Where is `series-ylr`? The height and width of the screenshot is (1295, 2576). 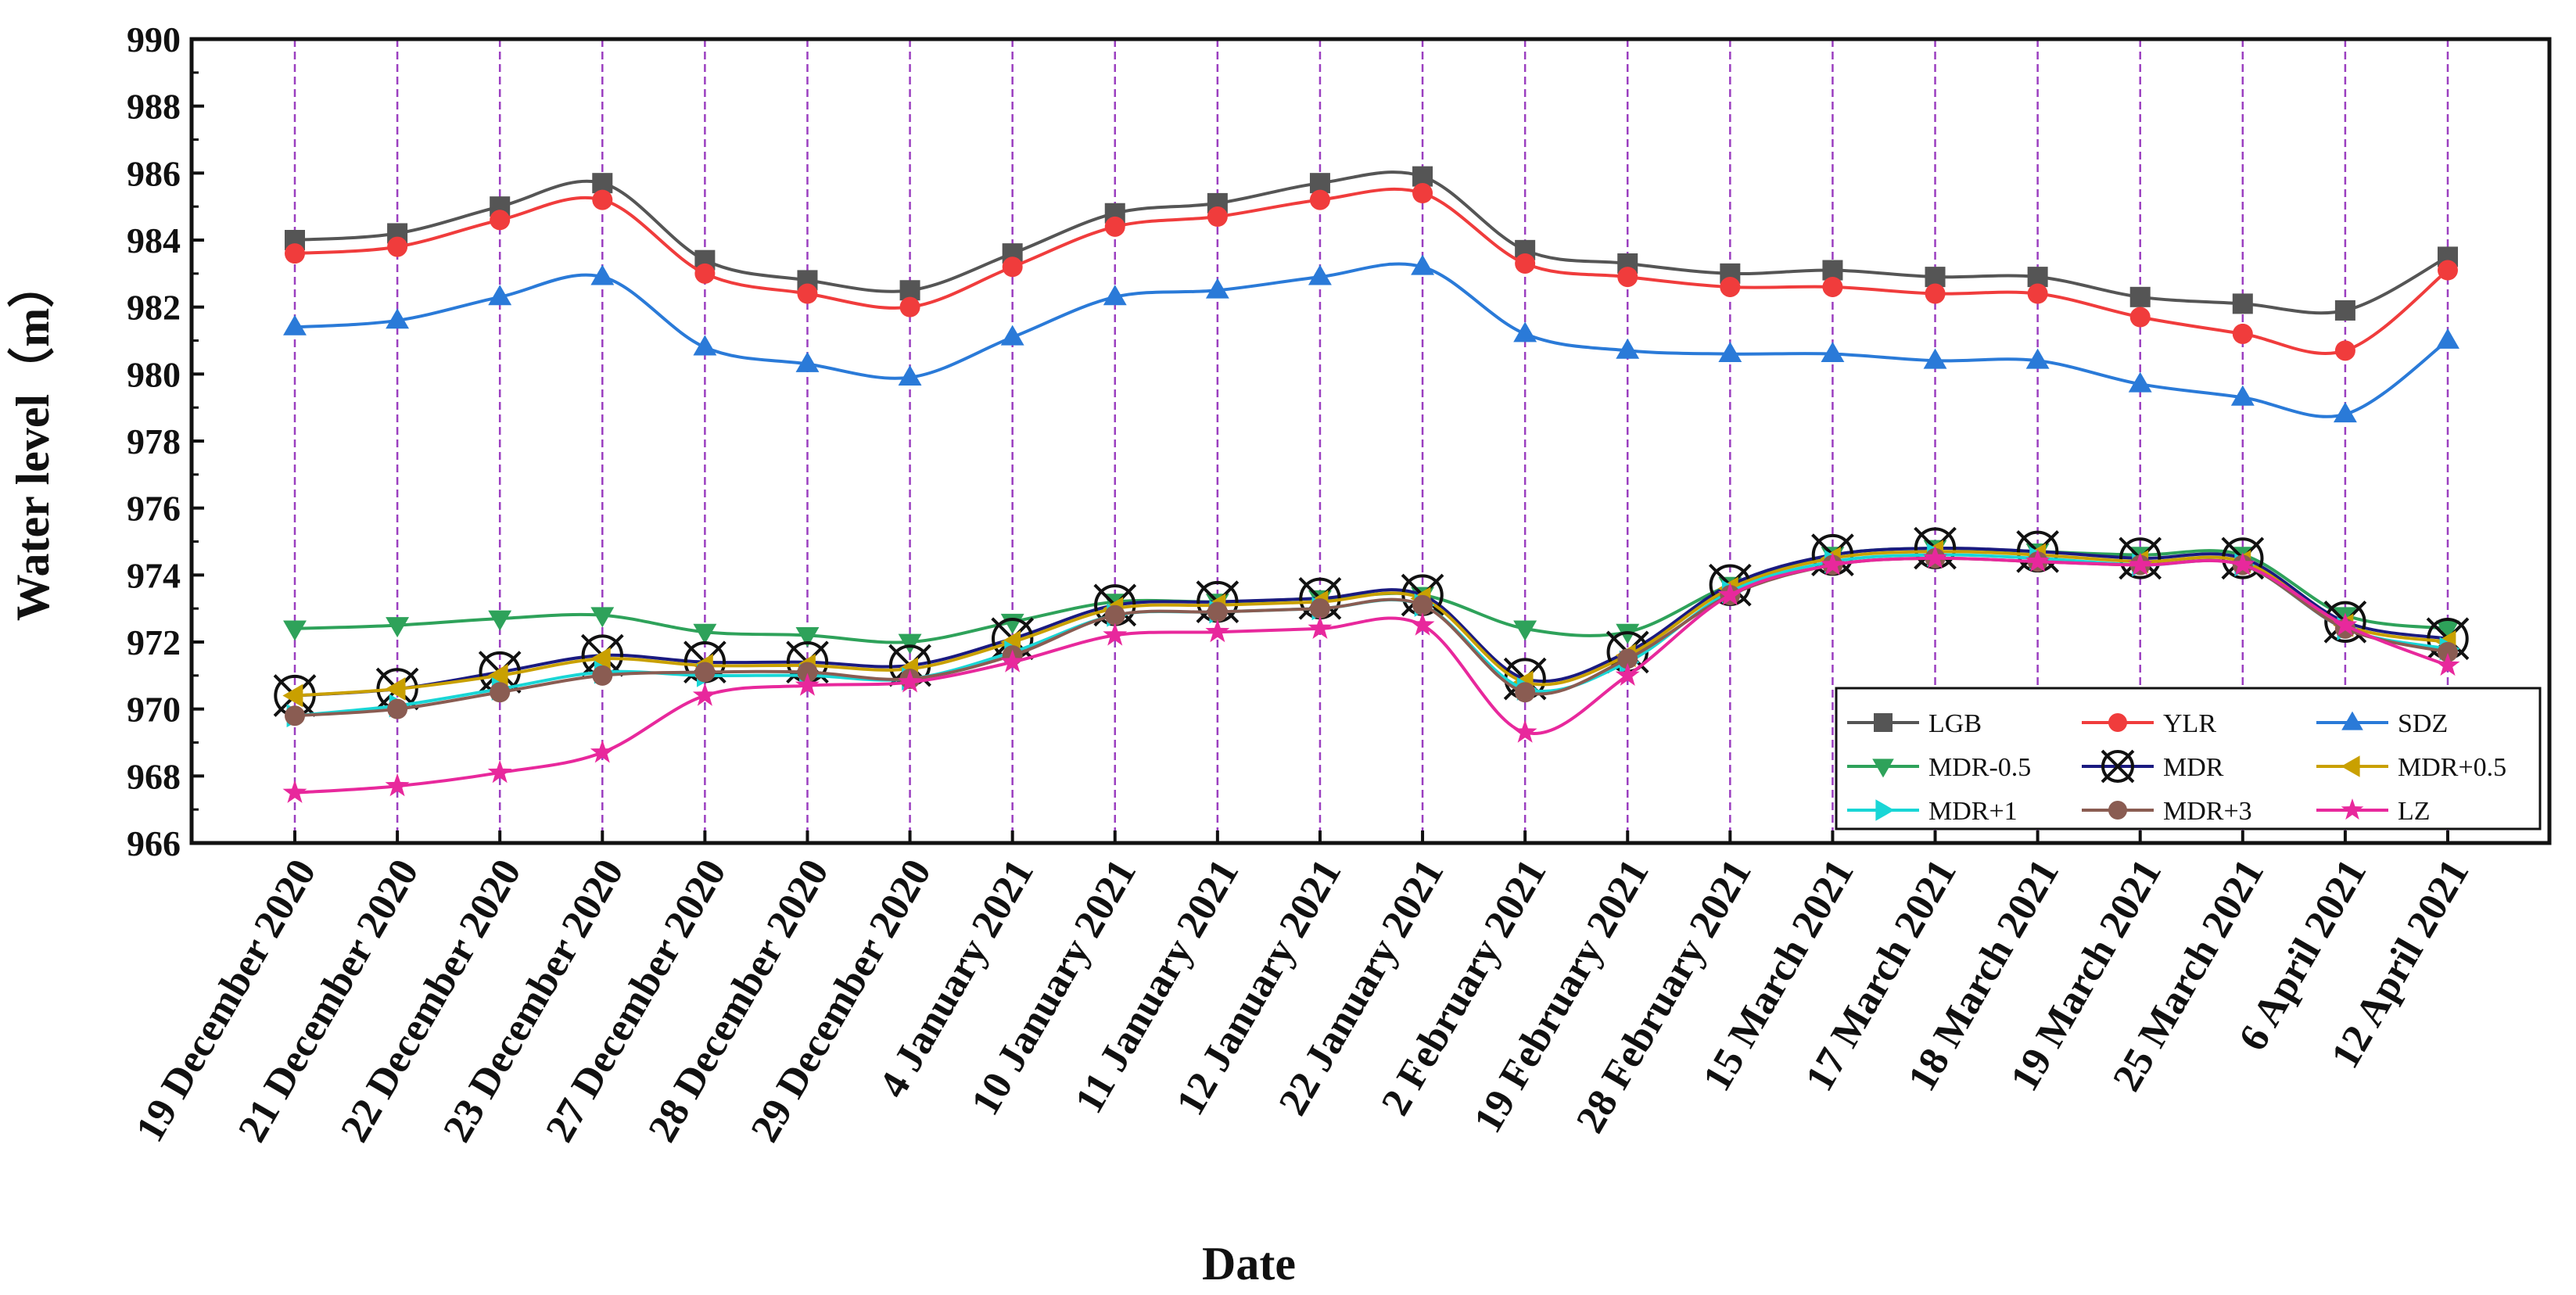 series-ylr is located at coordinates (1371, 272).